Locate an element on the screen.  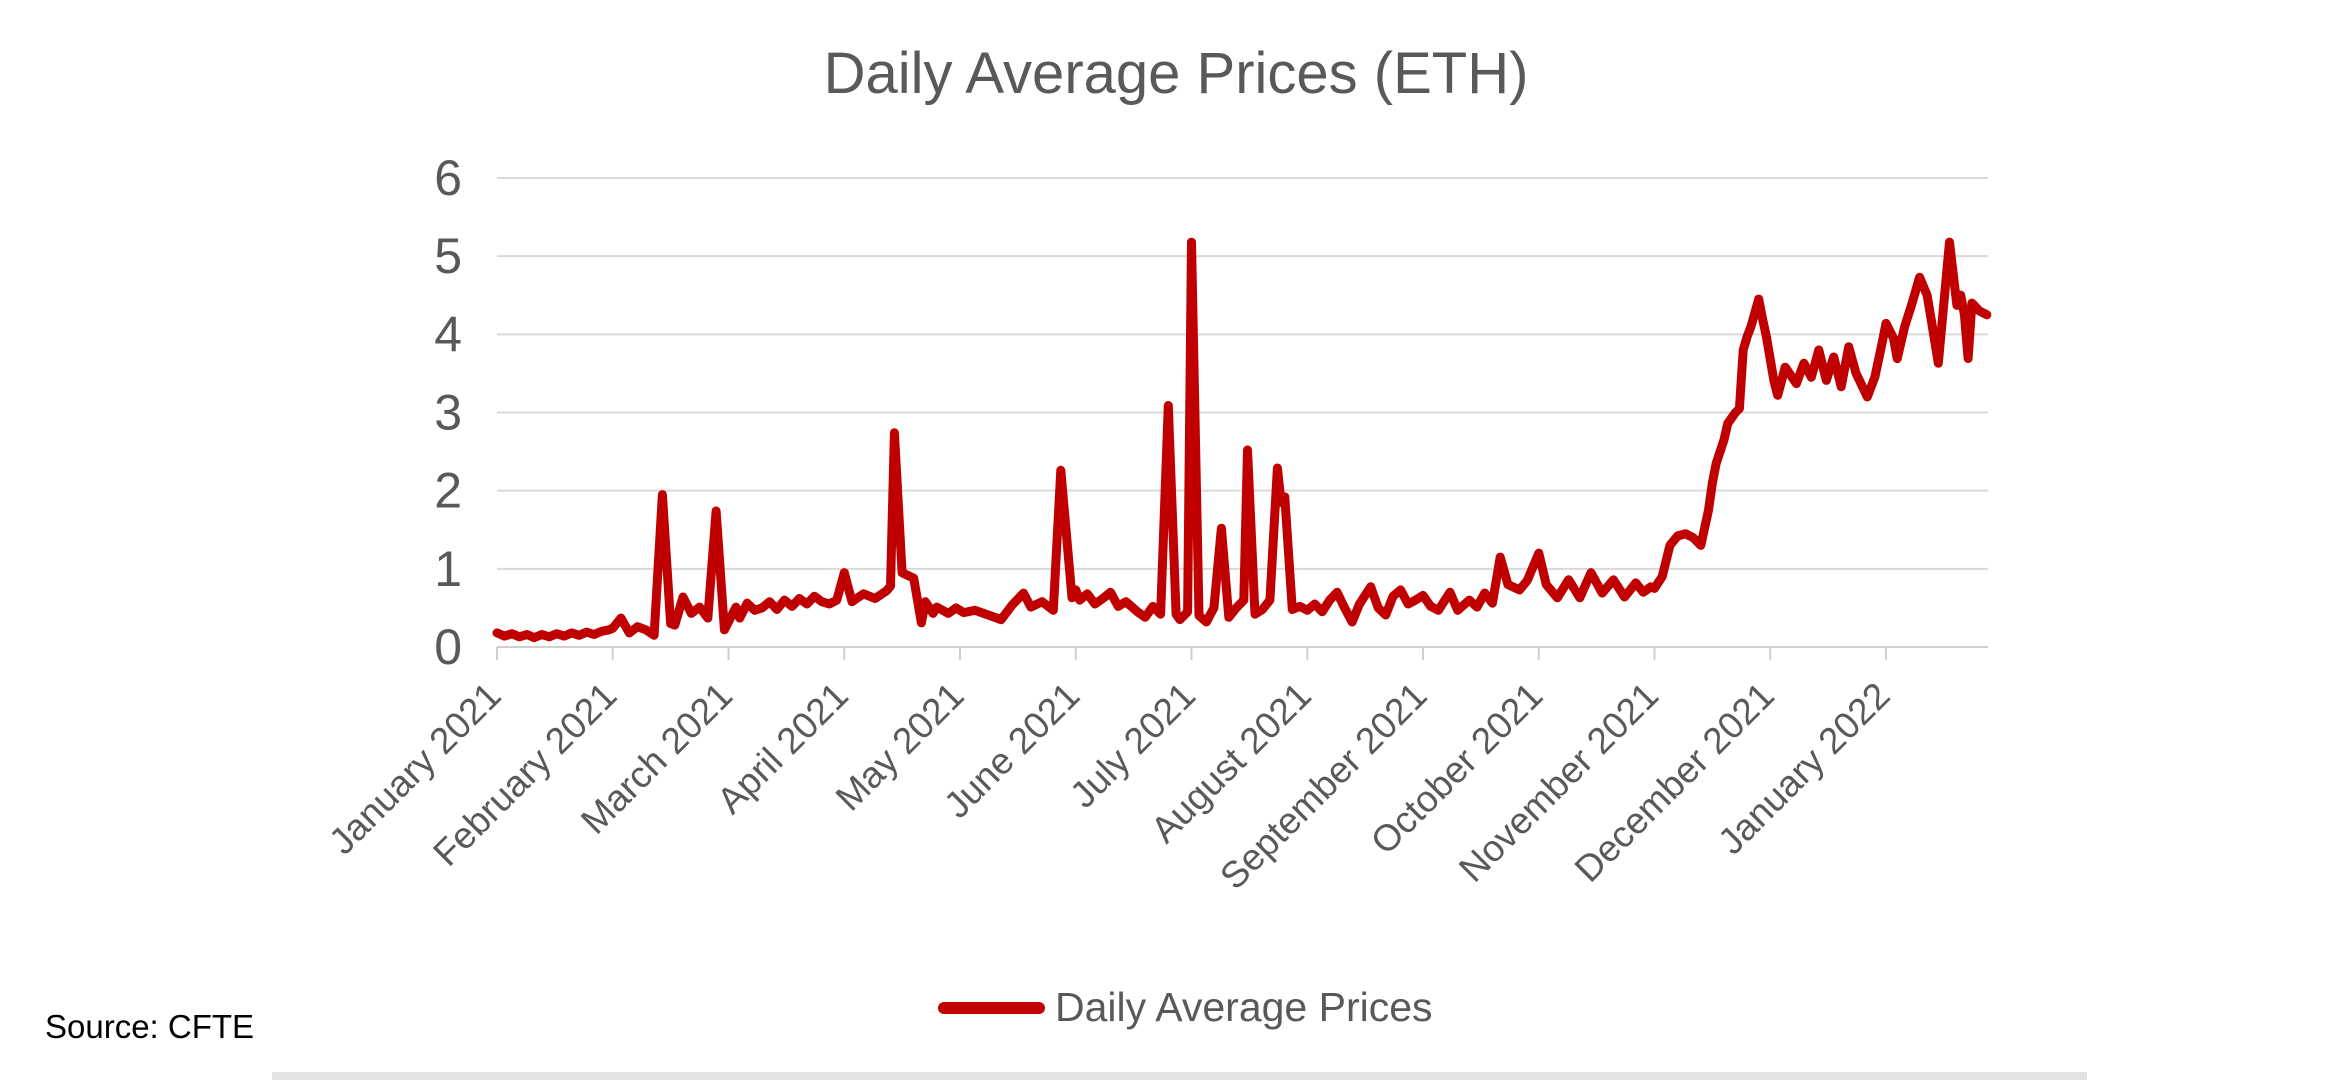
y-axis-tick-label: 3 is located at coordinates (448, 412).